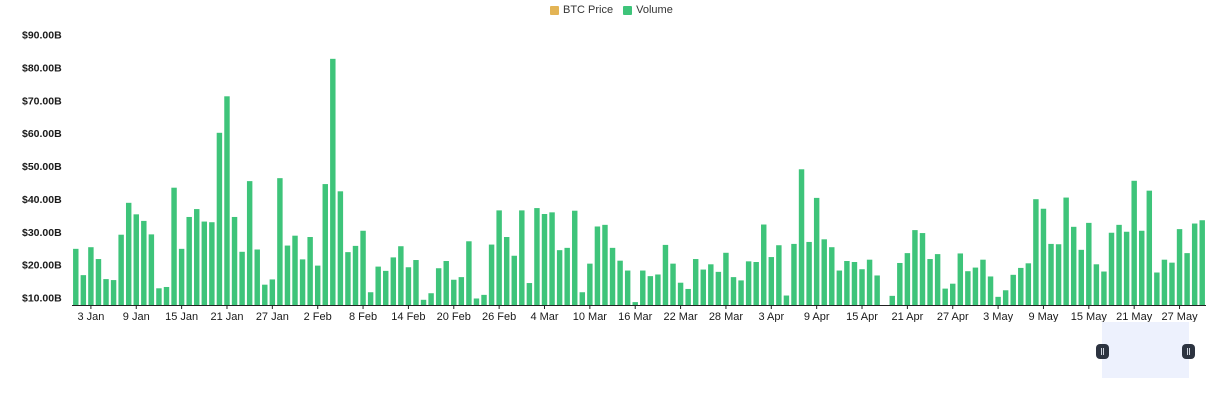 The image size is (1224, 405). What do you see at coordinates (499, 316) in the screenshot?
I see `x-tick-label: 26 Feb` at bounding box center [499, 316].